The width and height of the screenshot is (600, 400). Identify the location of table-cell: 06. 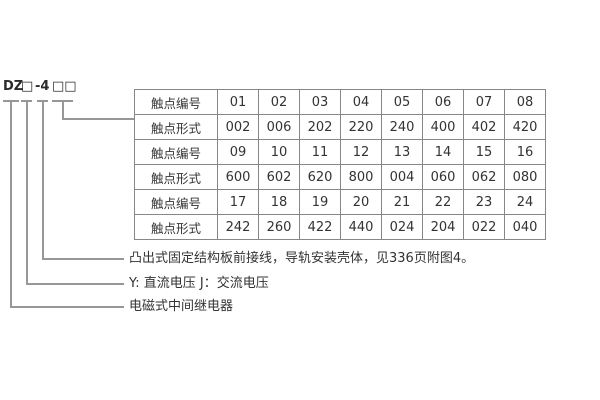
(443, 102).